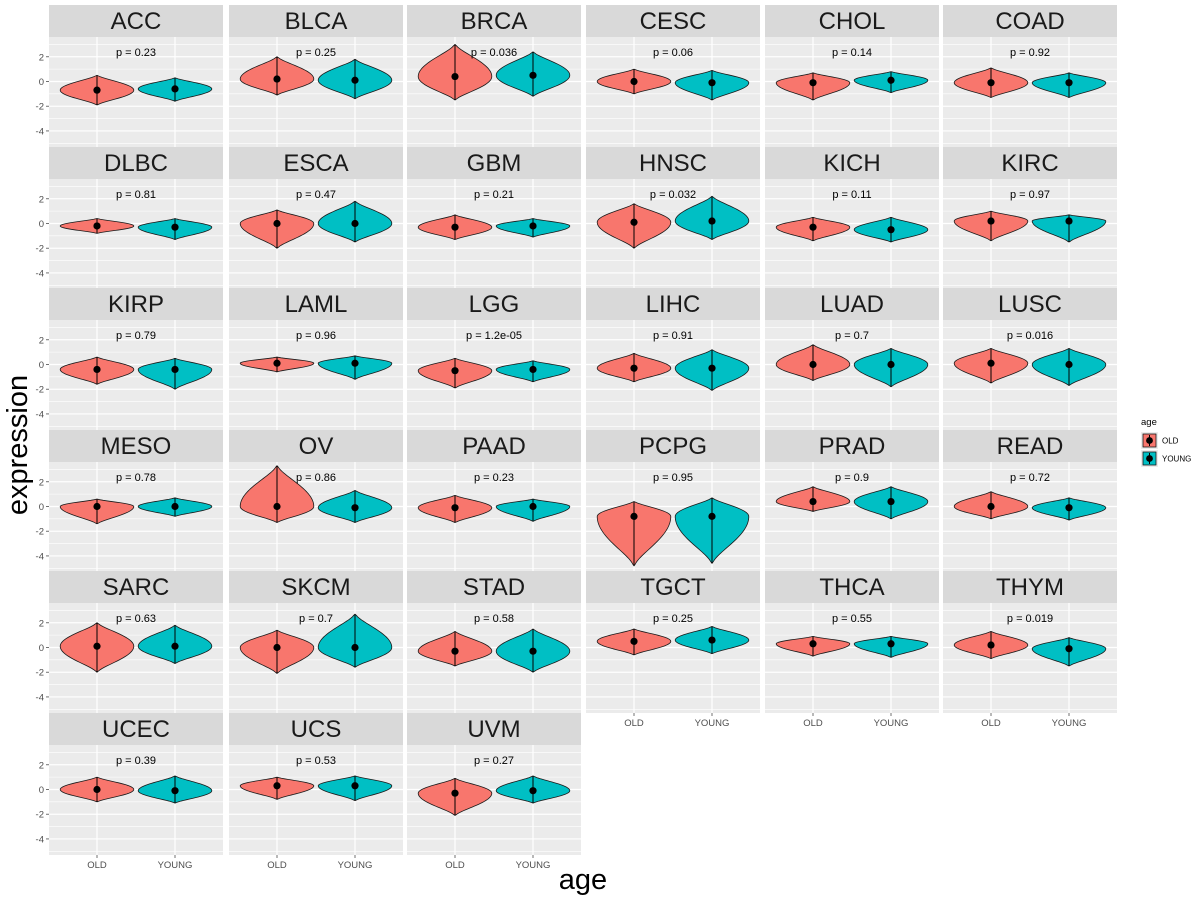  I want to click on x-axis-title: age, so click(583, 880).